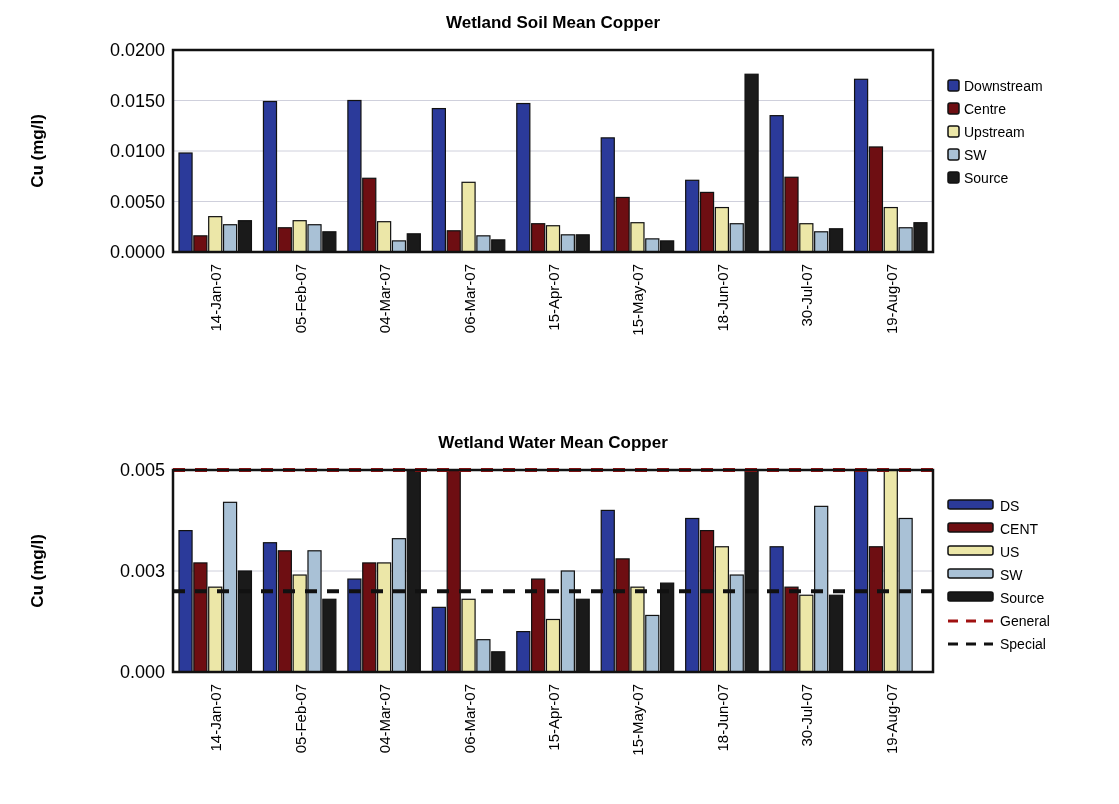  I want to click on y-tick-label: 0.0200, so click(137, 50).